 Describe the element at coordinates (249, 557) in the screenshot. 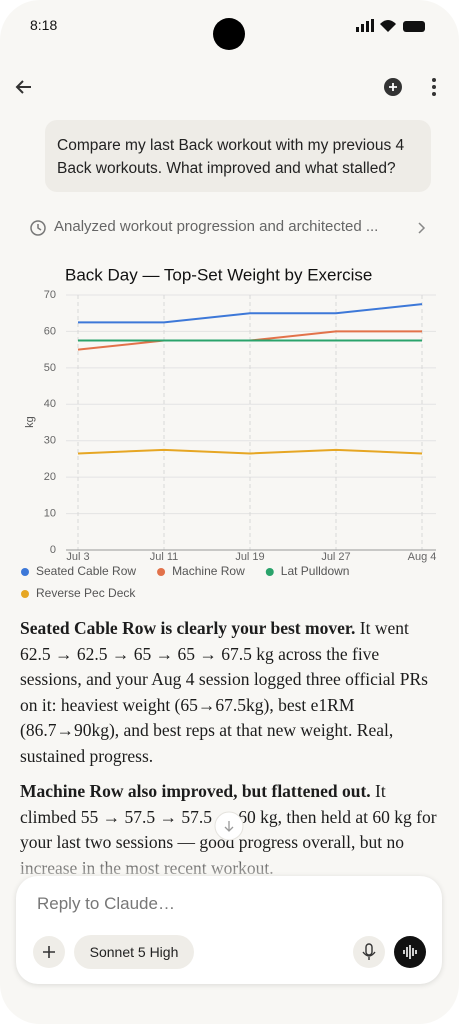

I see `x-tick-label: Jul 19` at that location.